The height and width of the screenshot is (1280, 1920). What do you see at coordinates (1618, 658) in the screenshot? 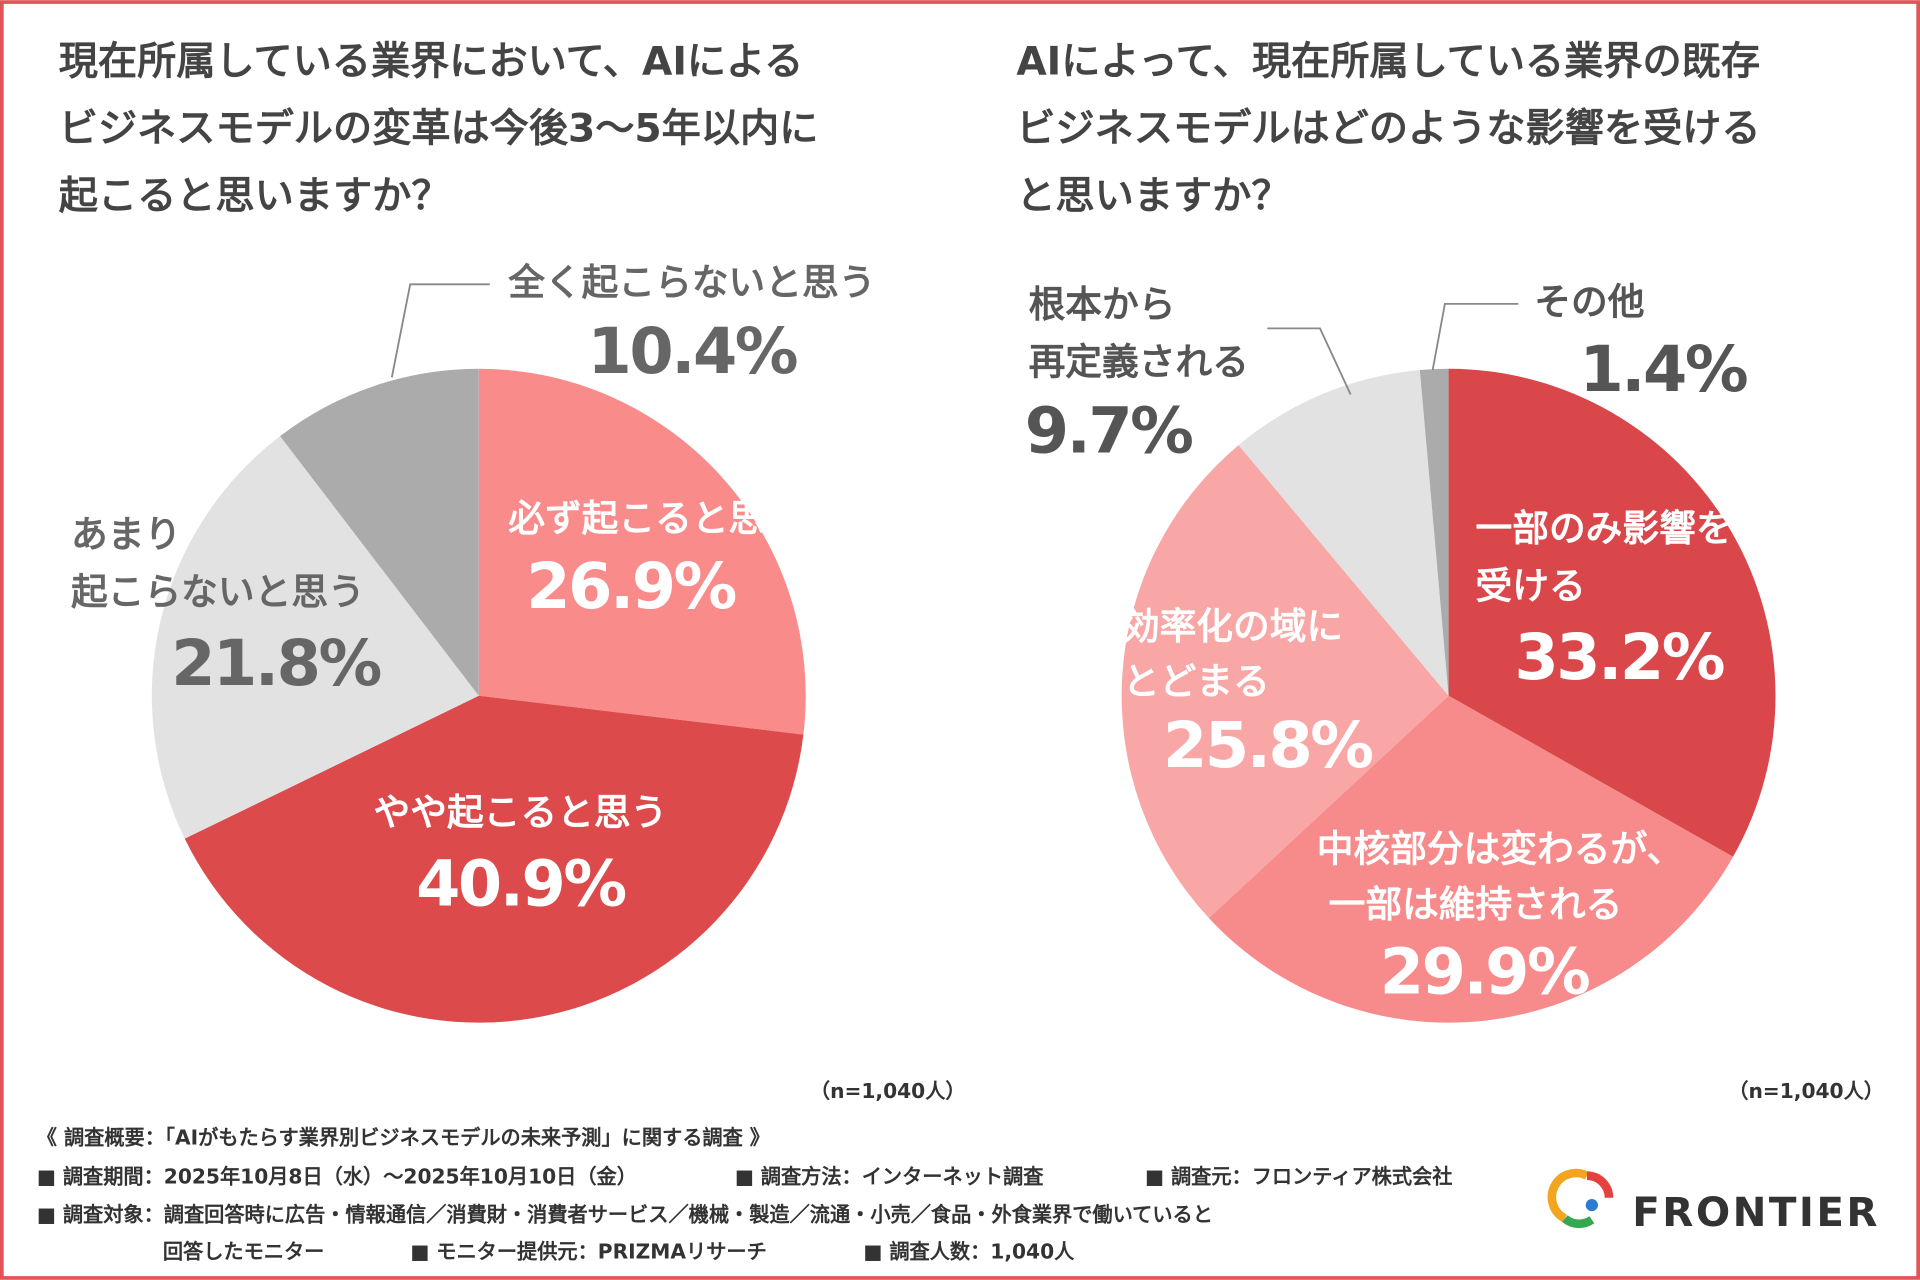
I see `value-label: 33.2%` at bounding box center [1618, 658].